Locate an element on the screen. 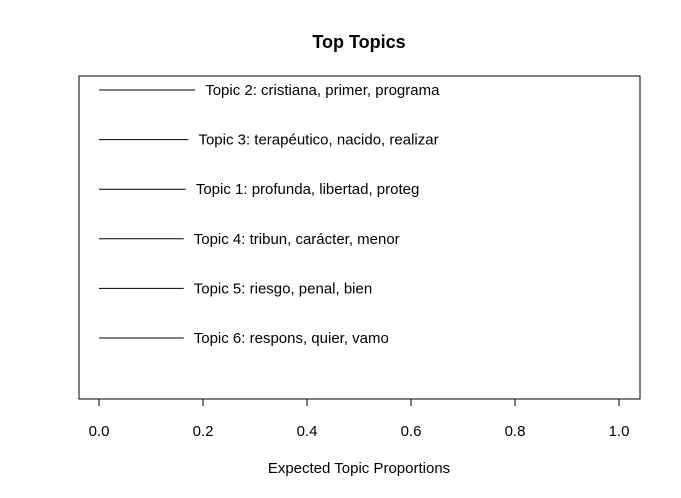 The image size is (681, 498). x-tick-label: 0.0 is located at coordinates (99, 431).